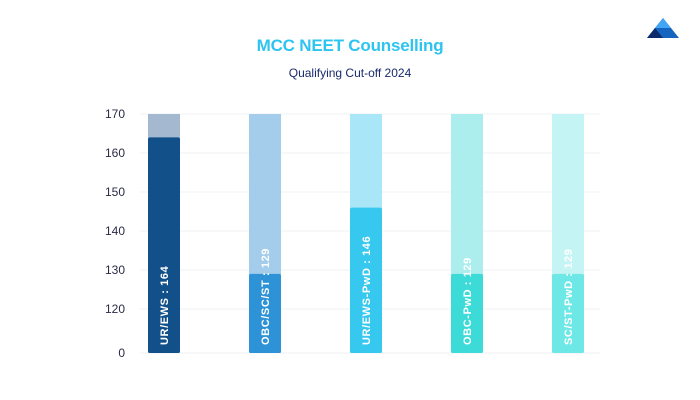  What do you see at coordinates (165, 305) in the screenshot?
I see `bar-label: UR/EWS : 164` at bounding box center [165, 305].